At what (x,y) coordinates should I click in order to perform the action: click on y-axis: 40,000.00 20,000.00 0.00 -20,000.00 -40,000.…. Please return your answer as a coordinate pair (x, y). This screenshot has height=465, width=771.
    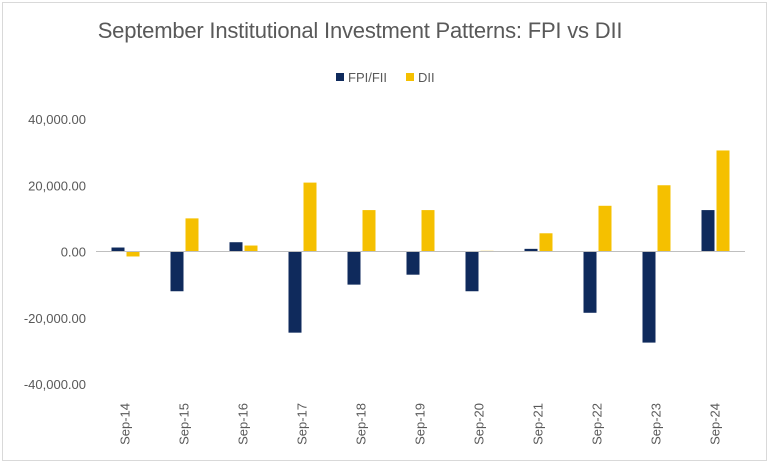
    Looking at the image, I should click on (55, 252).